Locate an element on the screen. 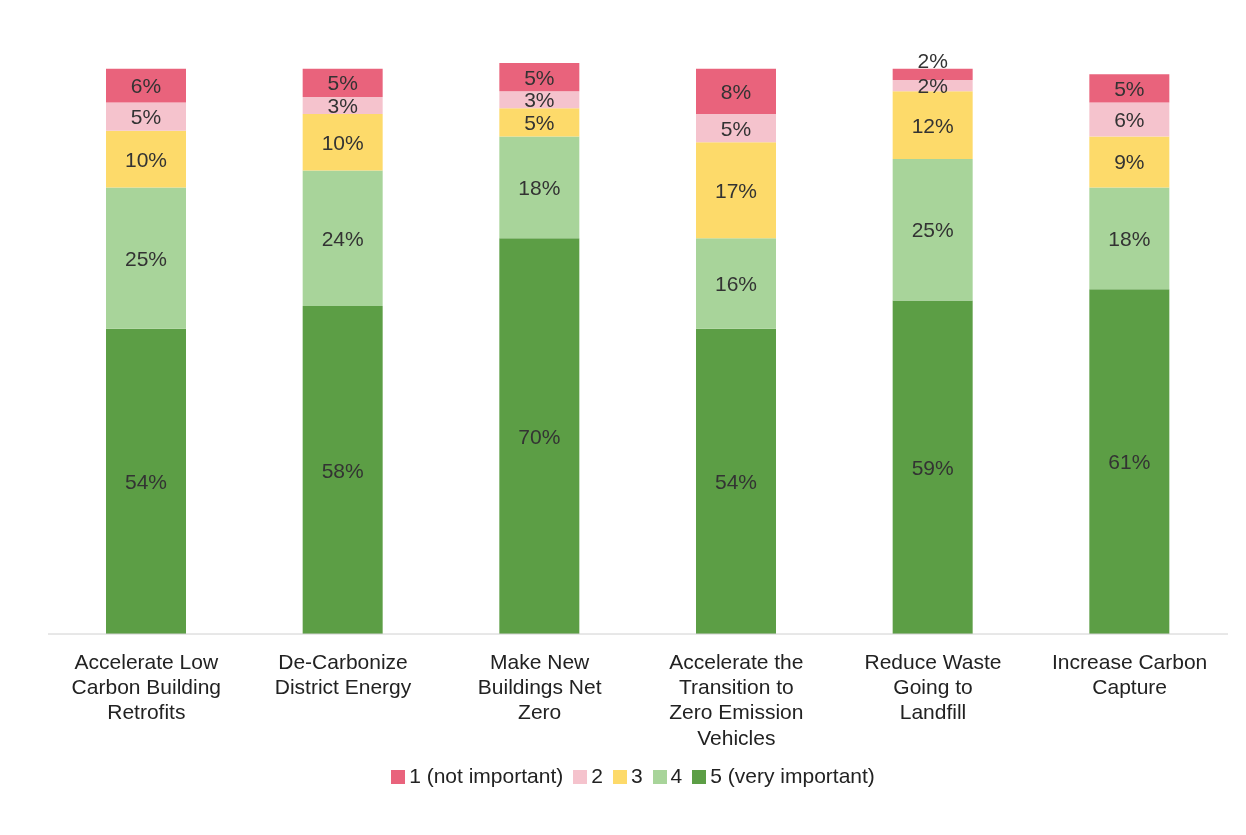 Image resolution: width=1246 pixels, height=835 pixels. data-label: 17% is located at coordinates (736, 190).